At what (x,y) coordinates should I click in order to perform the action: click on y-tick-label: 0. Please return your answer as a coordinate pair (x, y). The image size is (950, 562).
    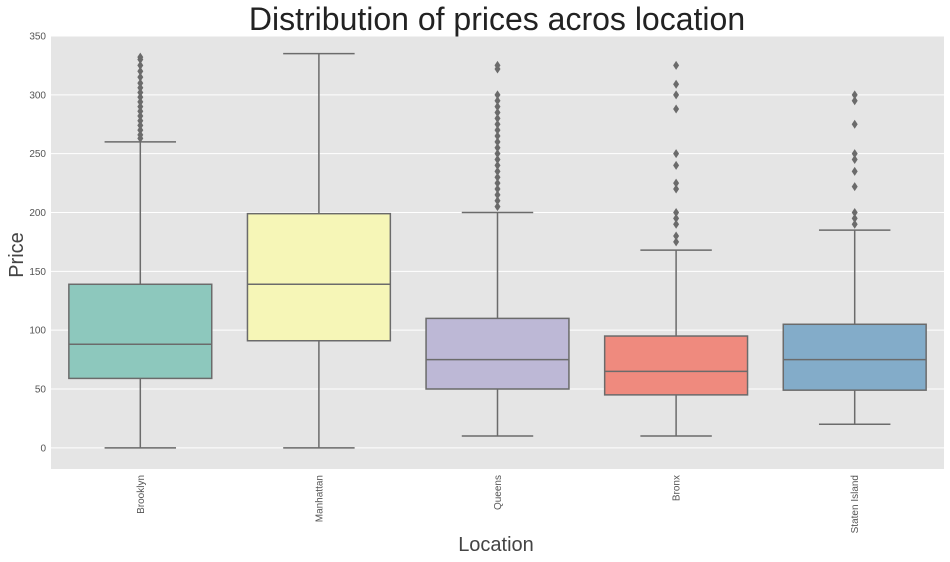
    Looking at the image, I should click on (43, 448).